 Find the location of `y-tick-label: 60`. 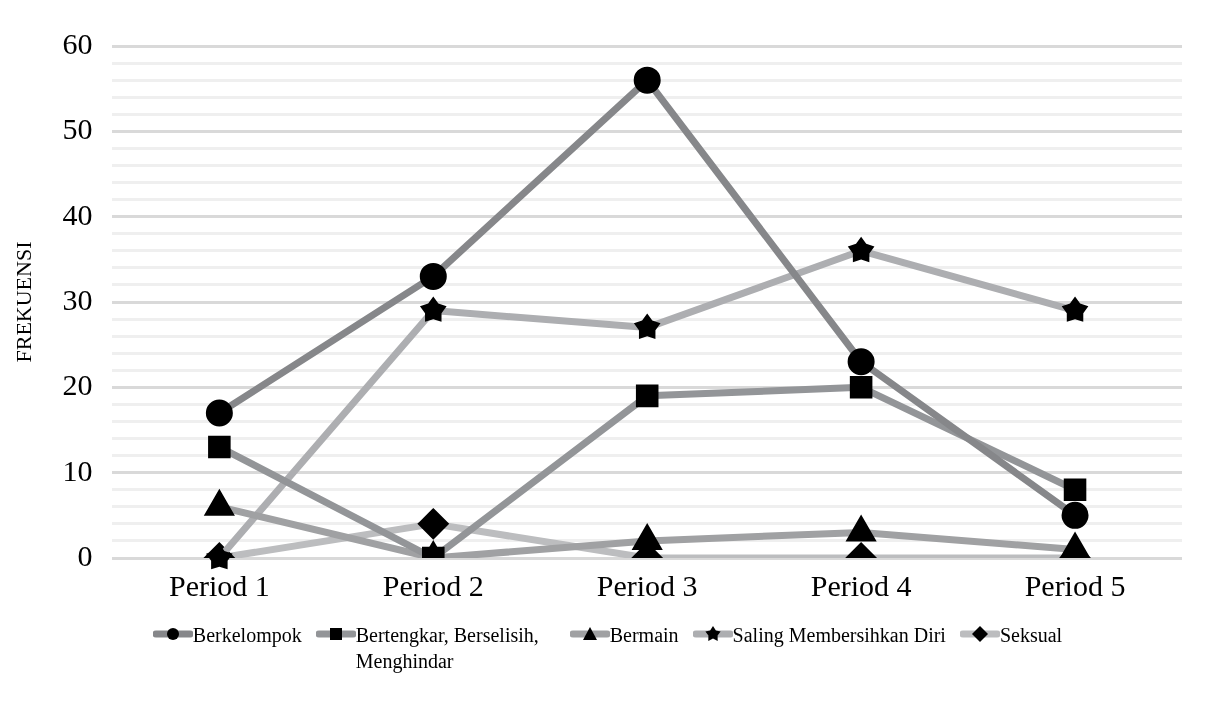

y-tick-label: 60 is located at coordinates (77, 43).